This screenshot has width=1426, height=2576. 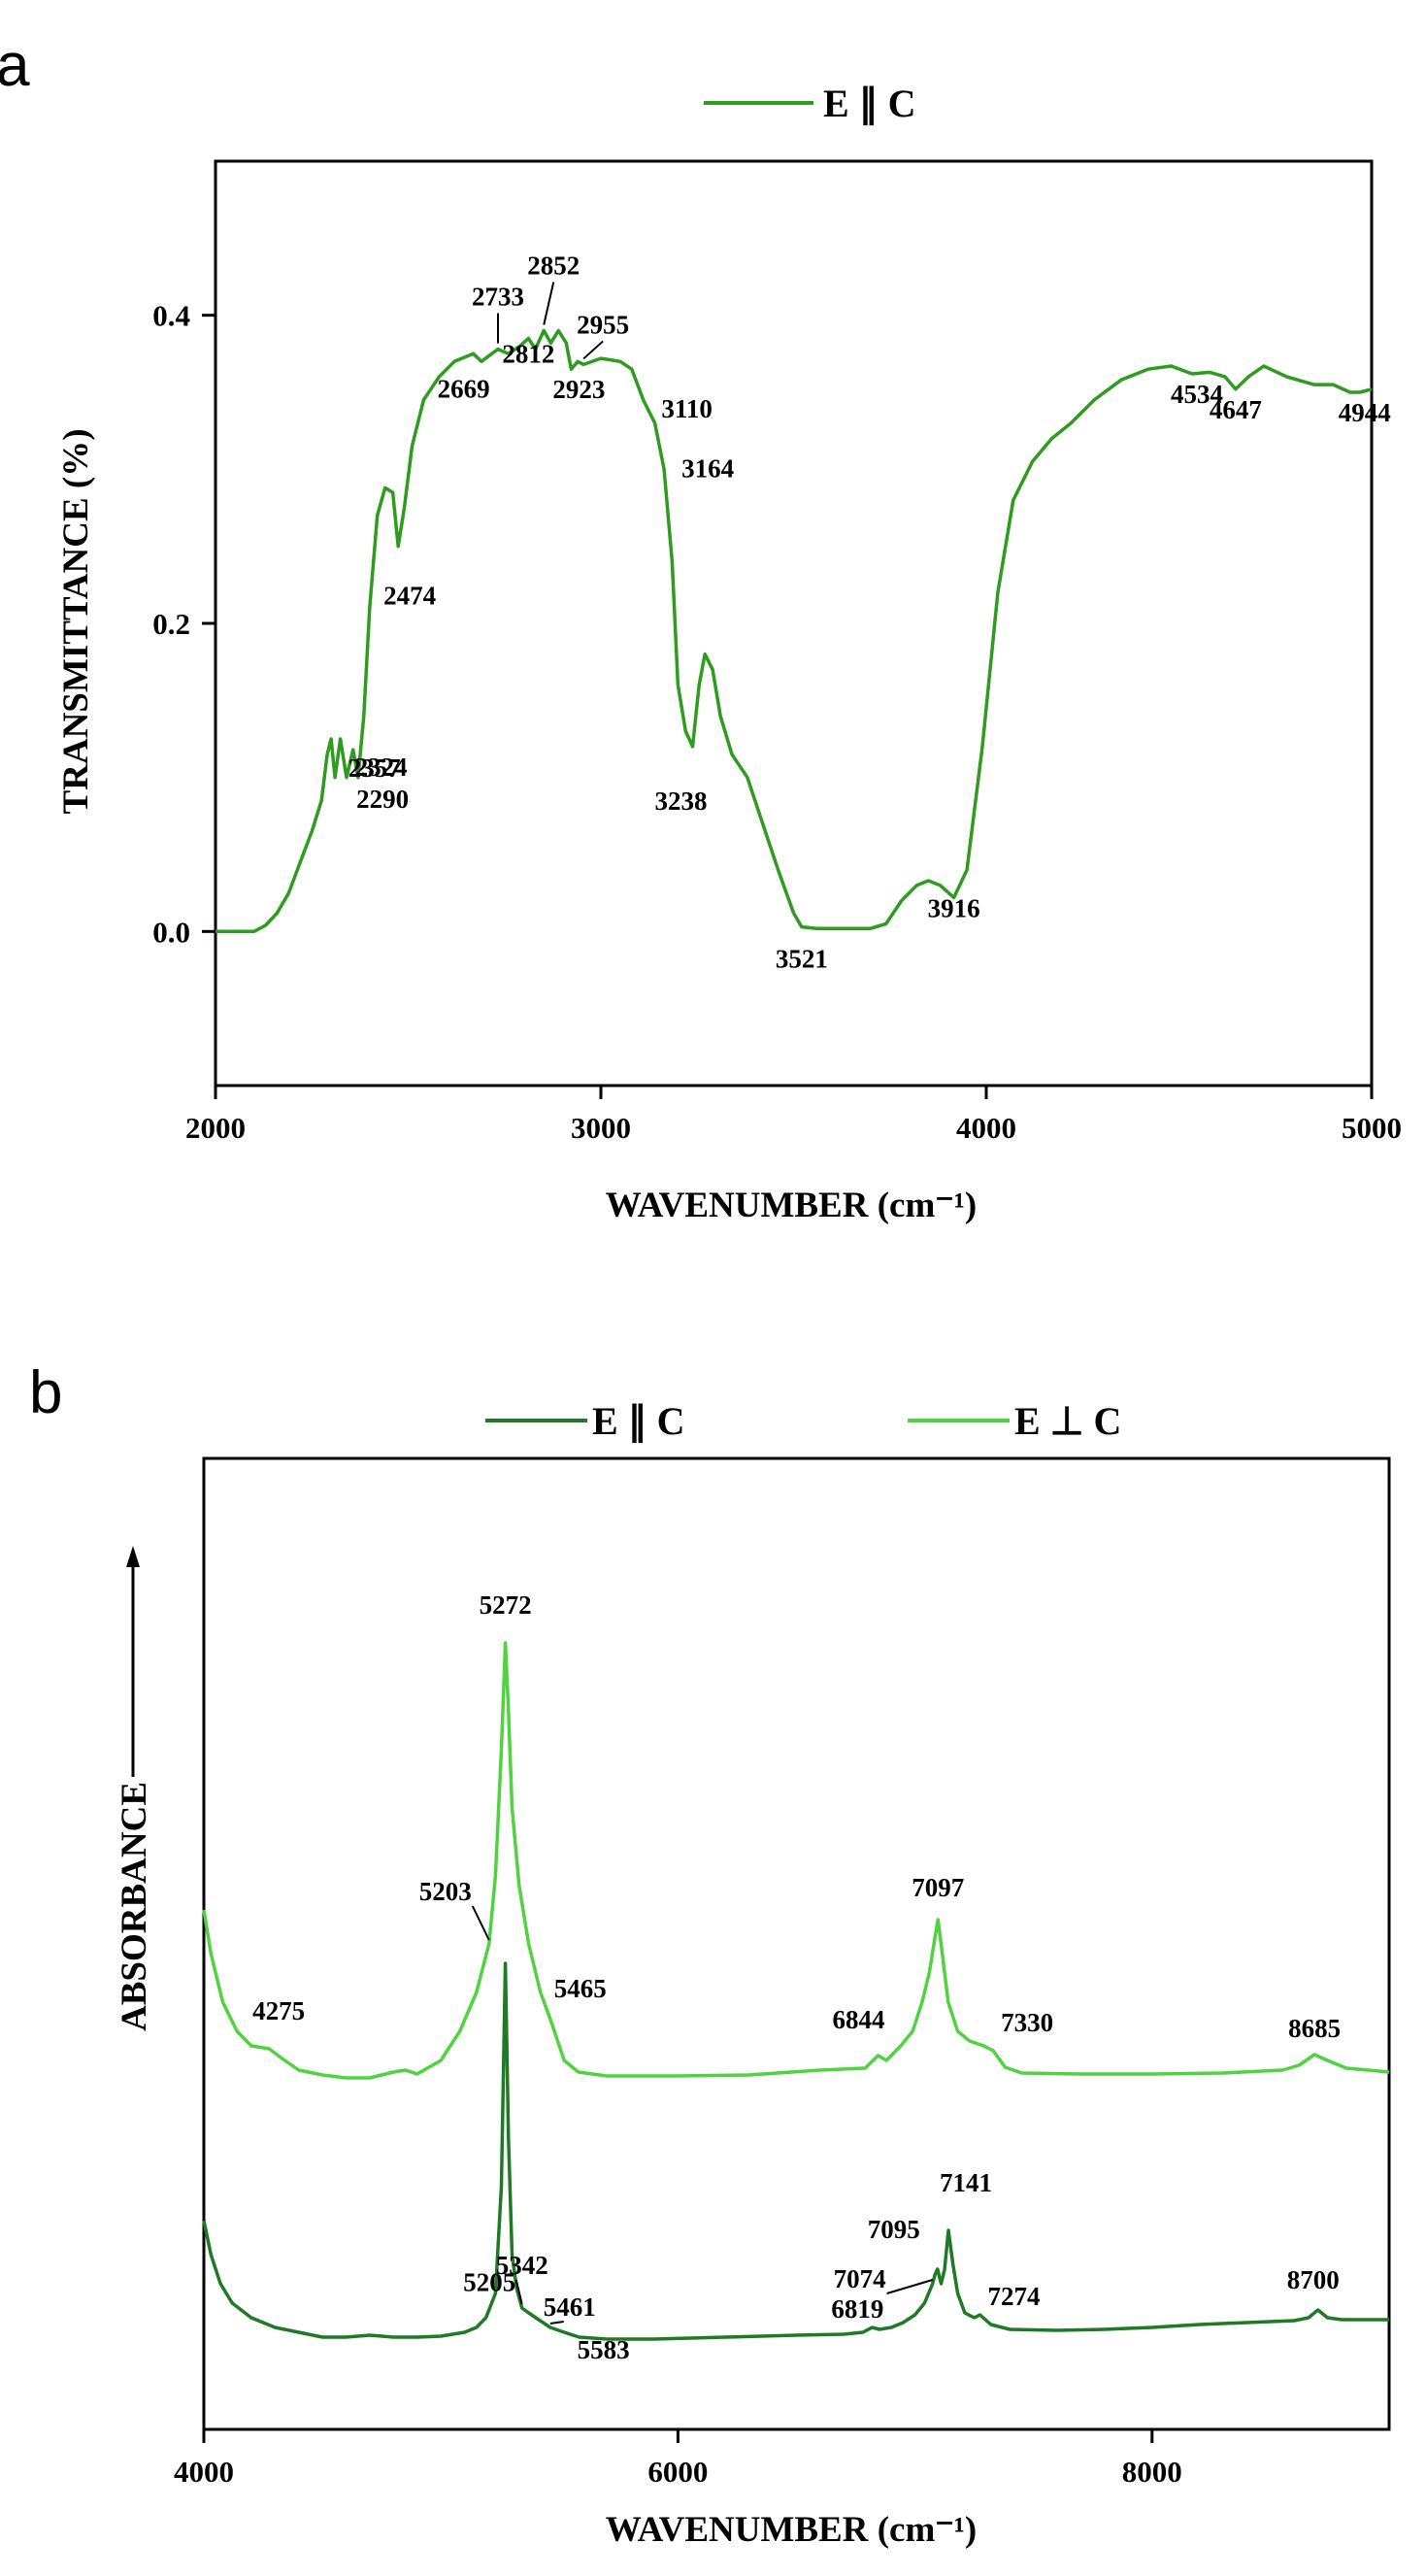 I want to click on panel-b-peak-label: 7095, so click(x=894, y=2230).